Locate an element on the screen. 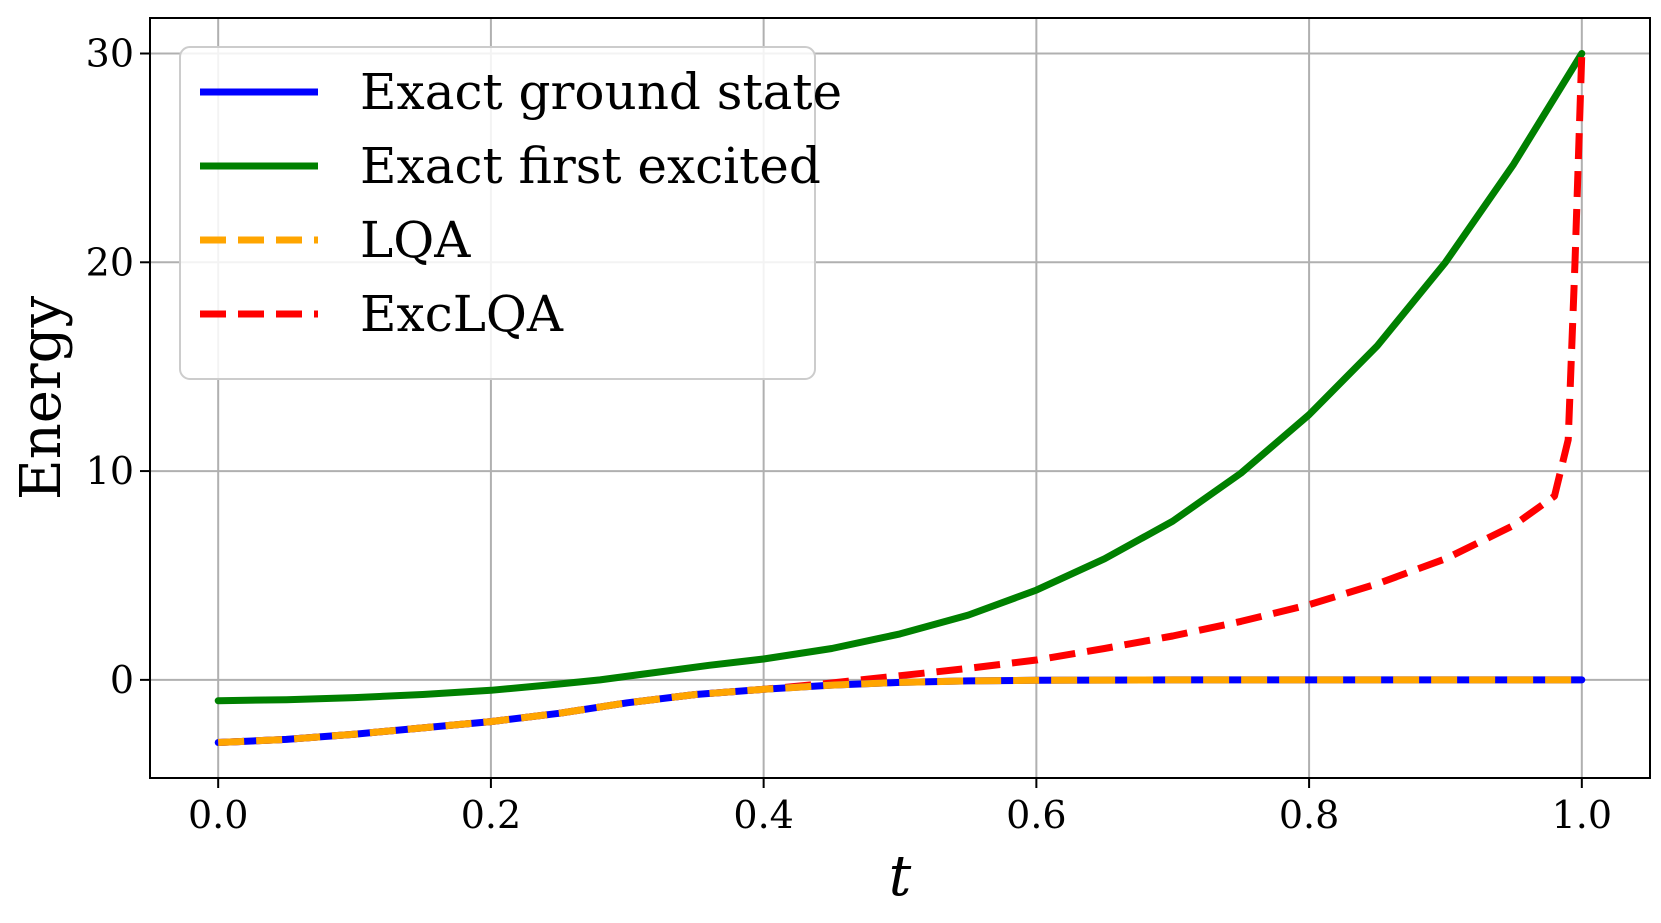  x-tick-label: 1.0 is located at coordinates (1582, 815).